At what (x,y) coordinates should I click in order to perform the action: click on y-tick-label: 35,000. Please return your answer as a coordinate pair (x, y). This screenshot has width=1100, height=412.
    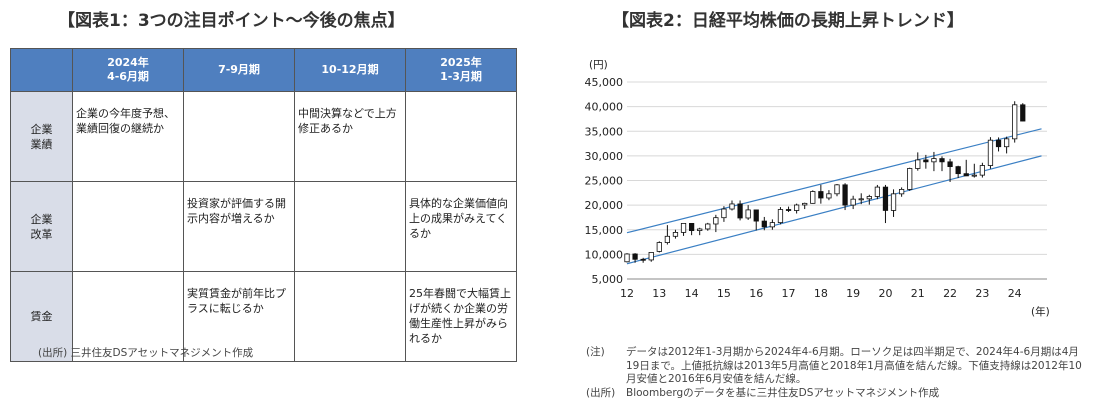
    Looking at the image, I should click on (604, 131).